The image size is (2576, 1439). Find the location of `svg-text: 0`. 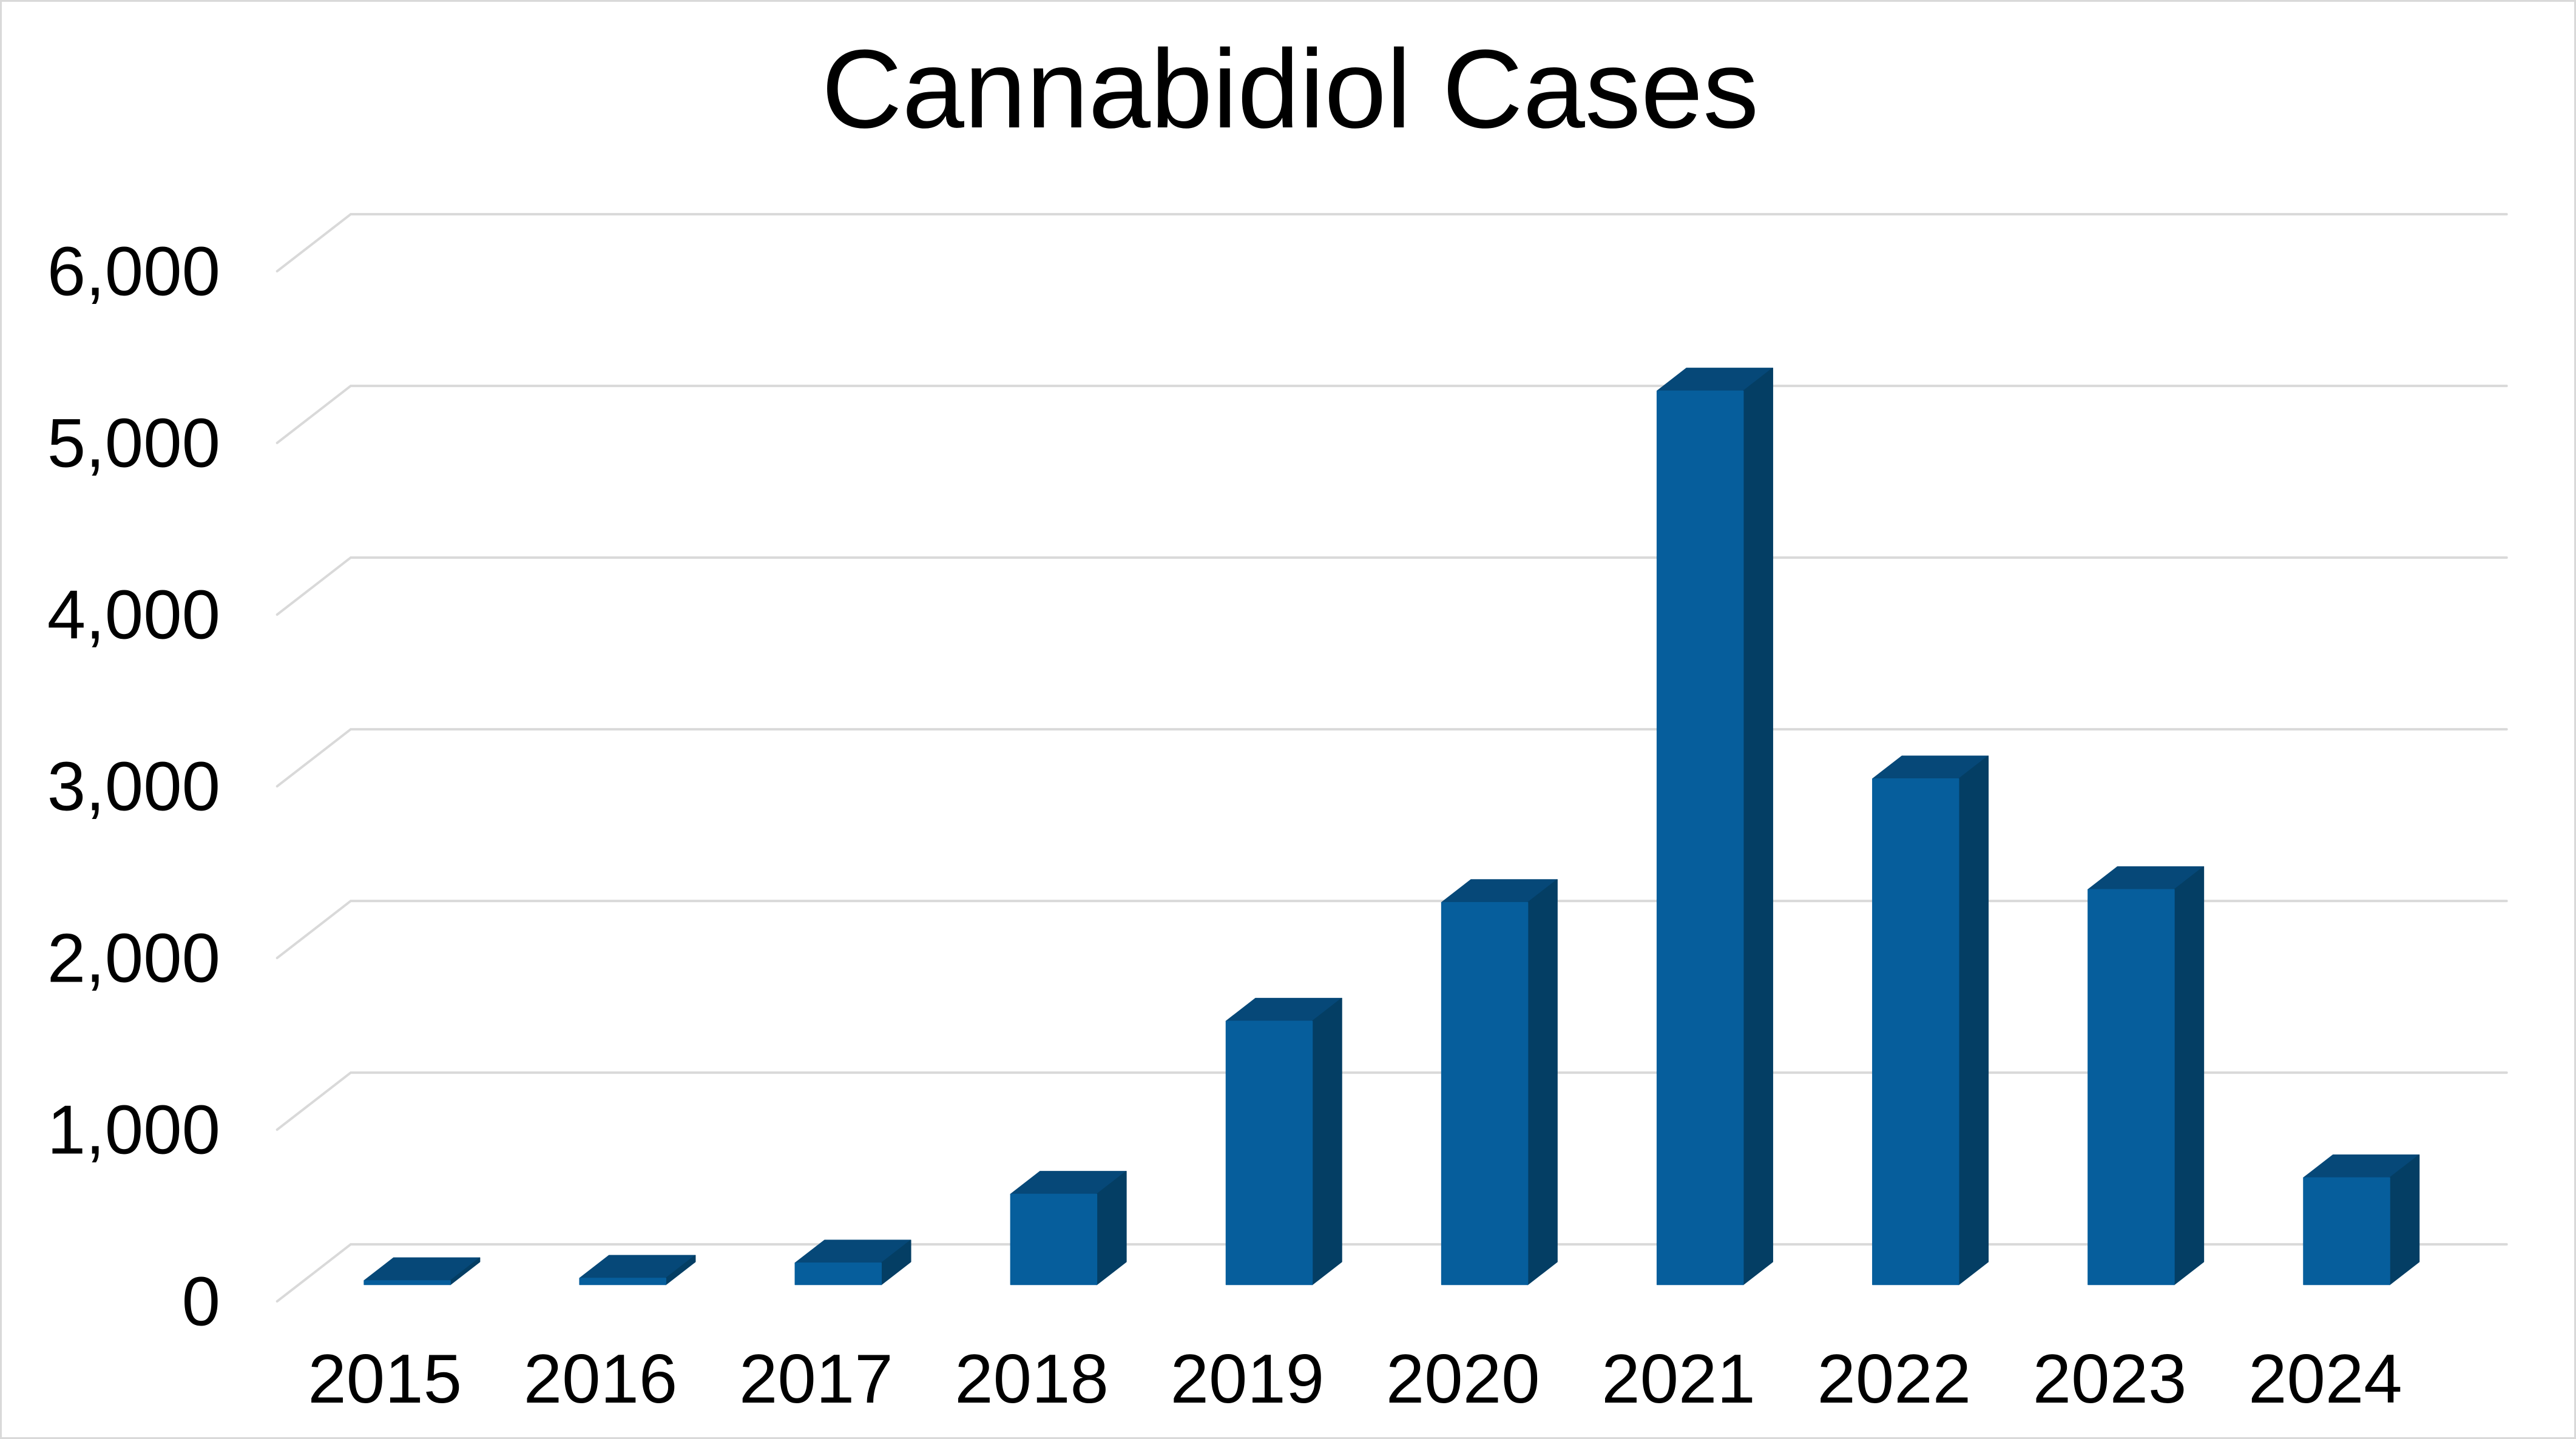

svg-text: 0 is located at coordinates (201, 1301).